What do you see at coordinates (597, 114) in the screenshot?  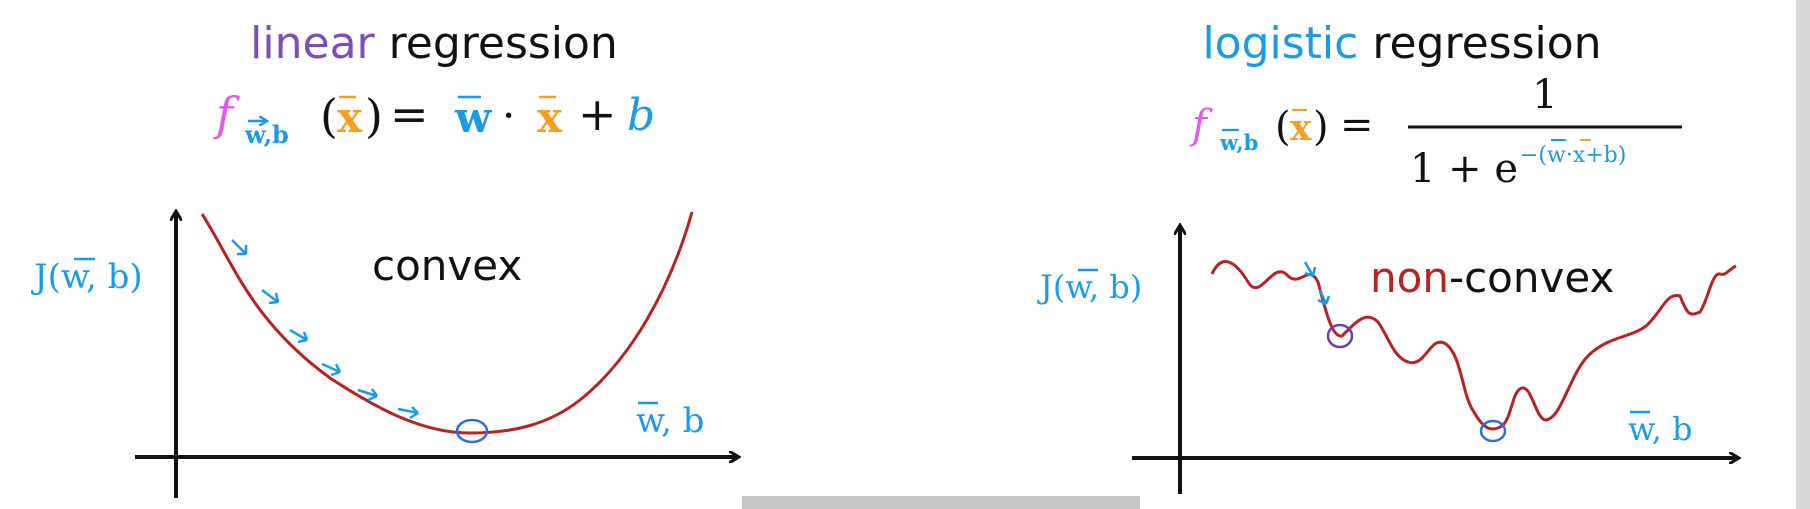 I see `left-formula-plus: +` at bounding box center [597, 114].